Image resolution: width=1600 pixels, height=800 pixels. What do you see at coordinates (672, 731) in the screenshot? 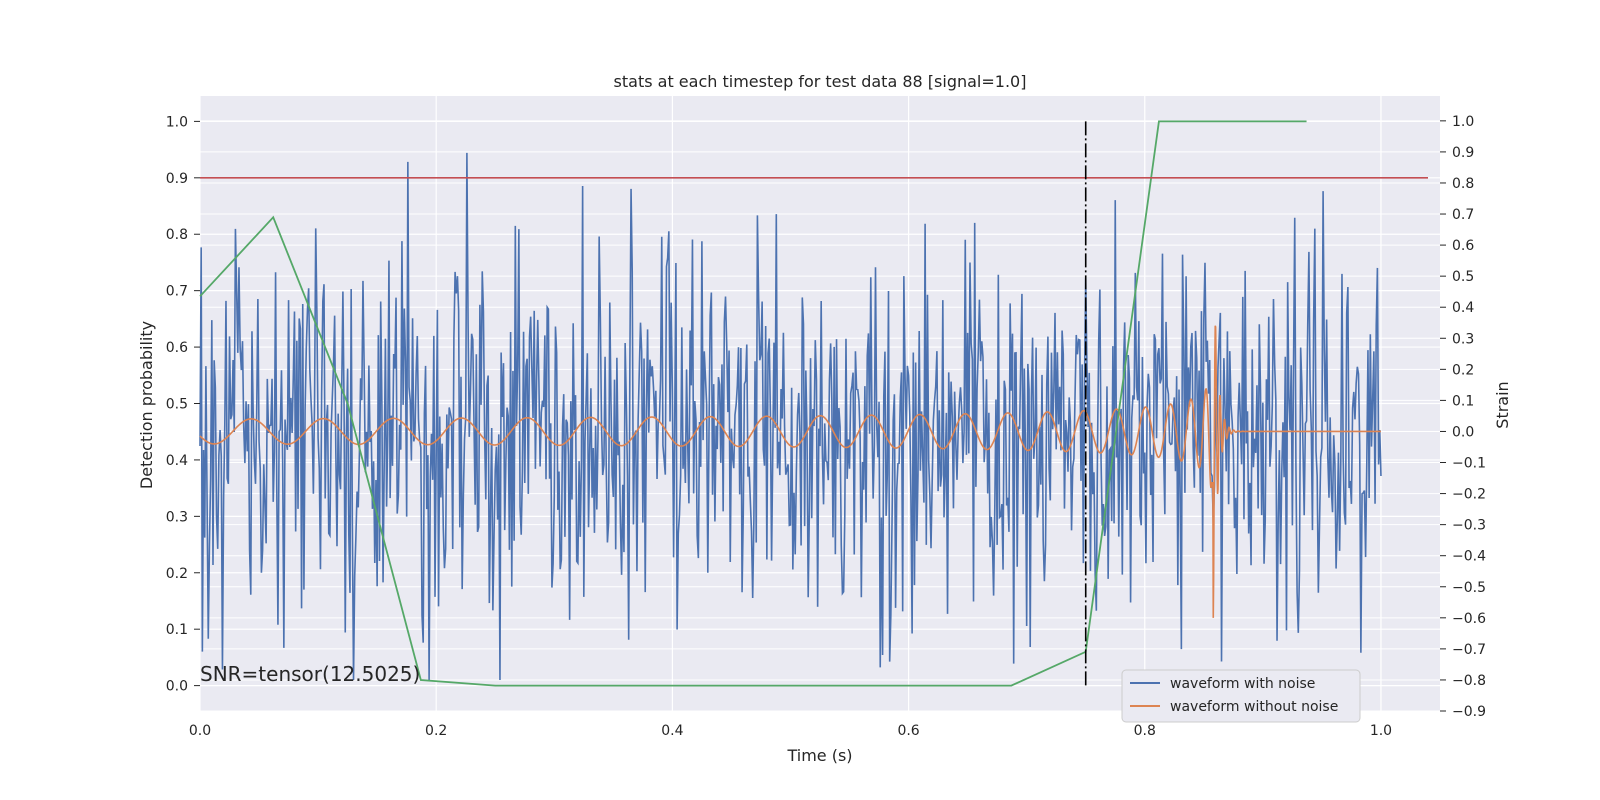
I see `x-tick-label: 0.4` at bounding box center [672, 731].